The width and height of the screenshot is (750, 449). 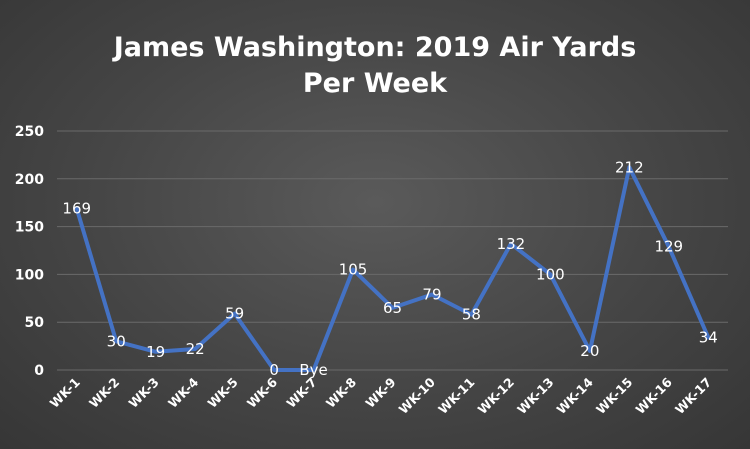 What do you see at coordinates (222, 393) in the screenshot?
I see `x-tick-label: WK-5` at bounding box center [222, 393].